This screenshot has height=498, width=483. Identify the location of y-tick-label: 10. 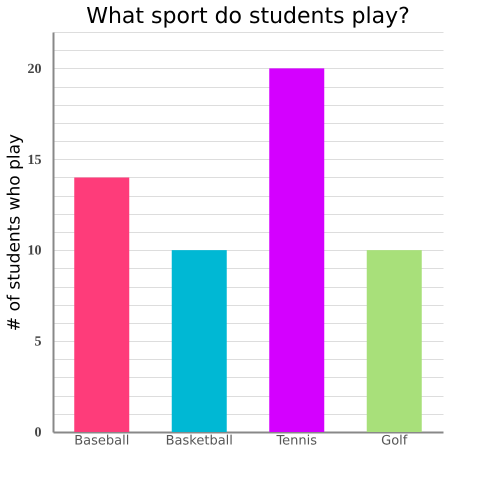
(35, 251).